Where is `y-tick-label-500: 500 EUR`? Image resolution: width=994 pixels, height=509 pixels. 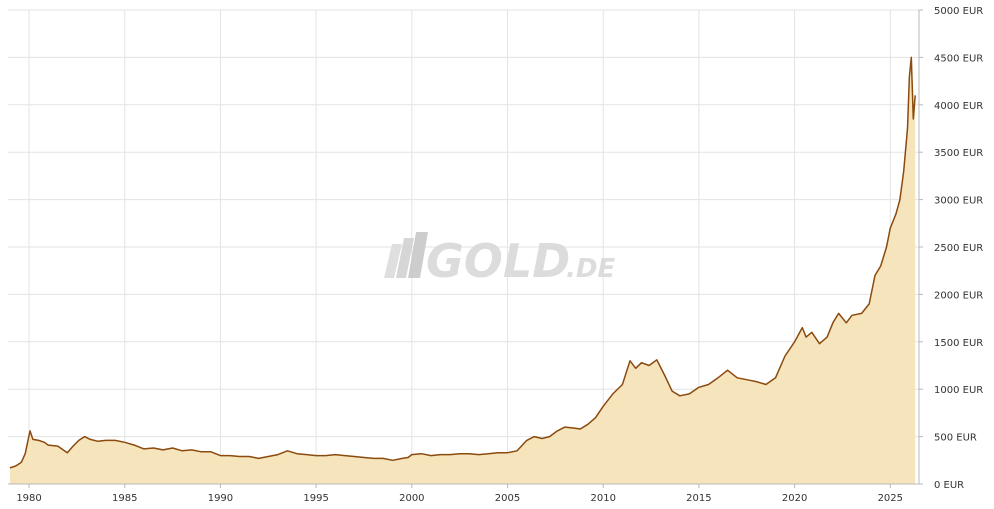
y-tick-label-500: 500 EUR is located at coordinates (955, 438).